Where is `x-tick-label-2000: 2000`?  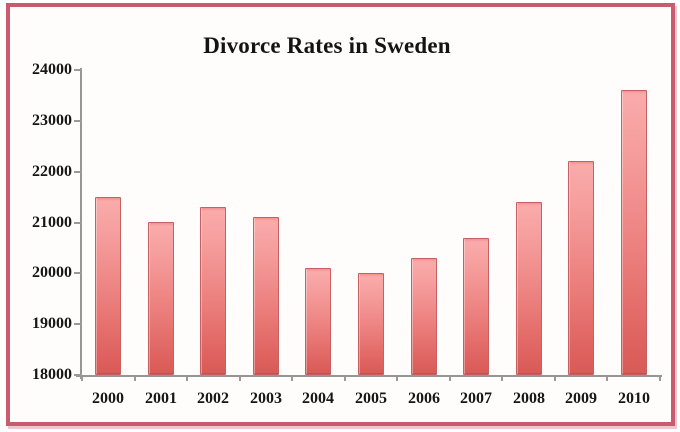
x-tick-label-2000: 2000 is located at coordinates (108, 398).